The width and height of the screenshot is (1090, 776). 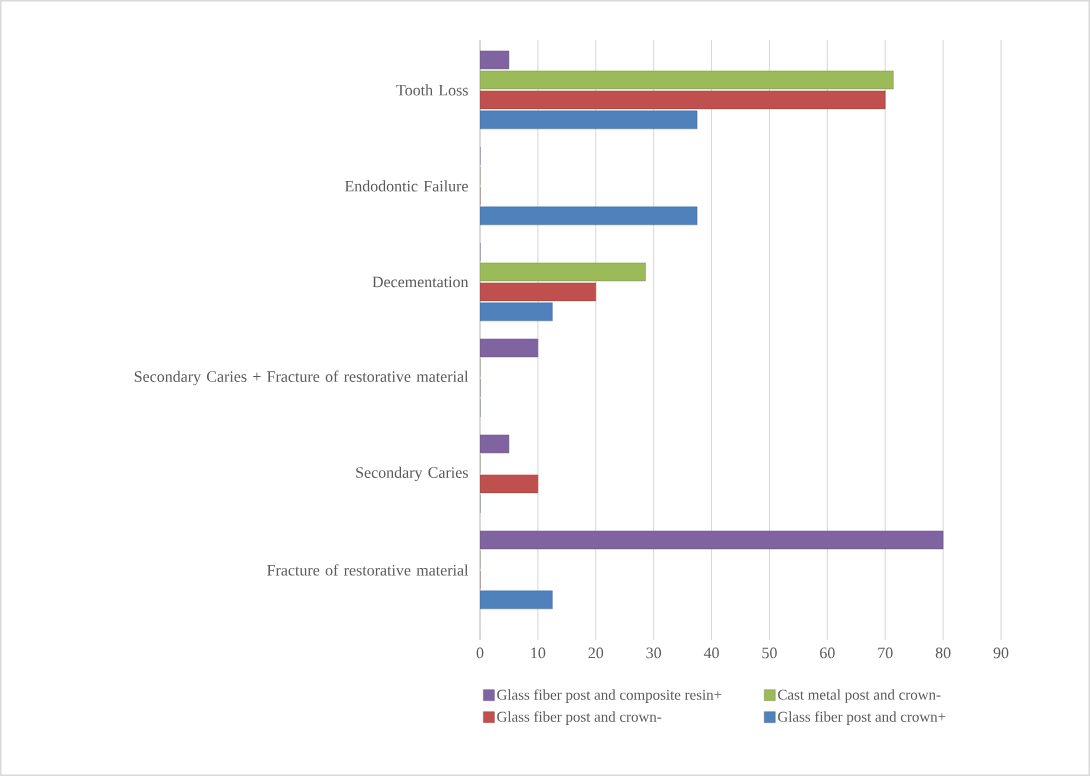 What do you see at coordinates (480, 653) in the screenshot?
I see `x-tick-label: 0` at bounding box center [480, 653].